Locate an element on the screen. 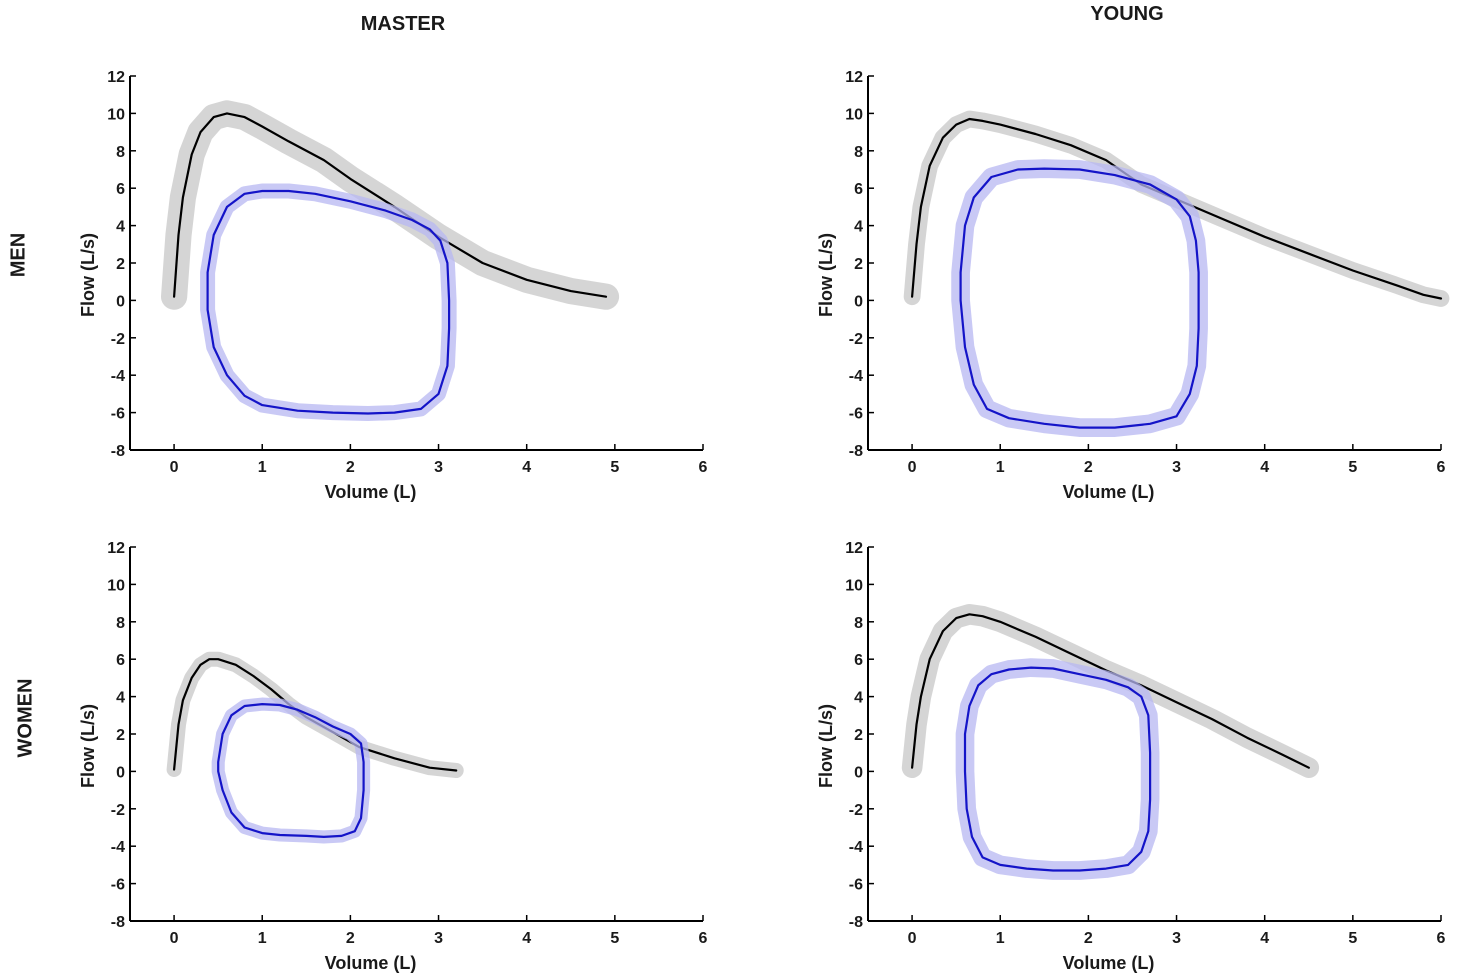 Image resolution: width=1463 pixels, height=979 pixels. column-title-young: YOUNG is located at coordinates (1127, 14).